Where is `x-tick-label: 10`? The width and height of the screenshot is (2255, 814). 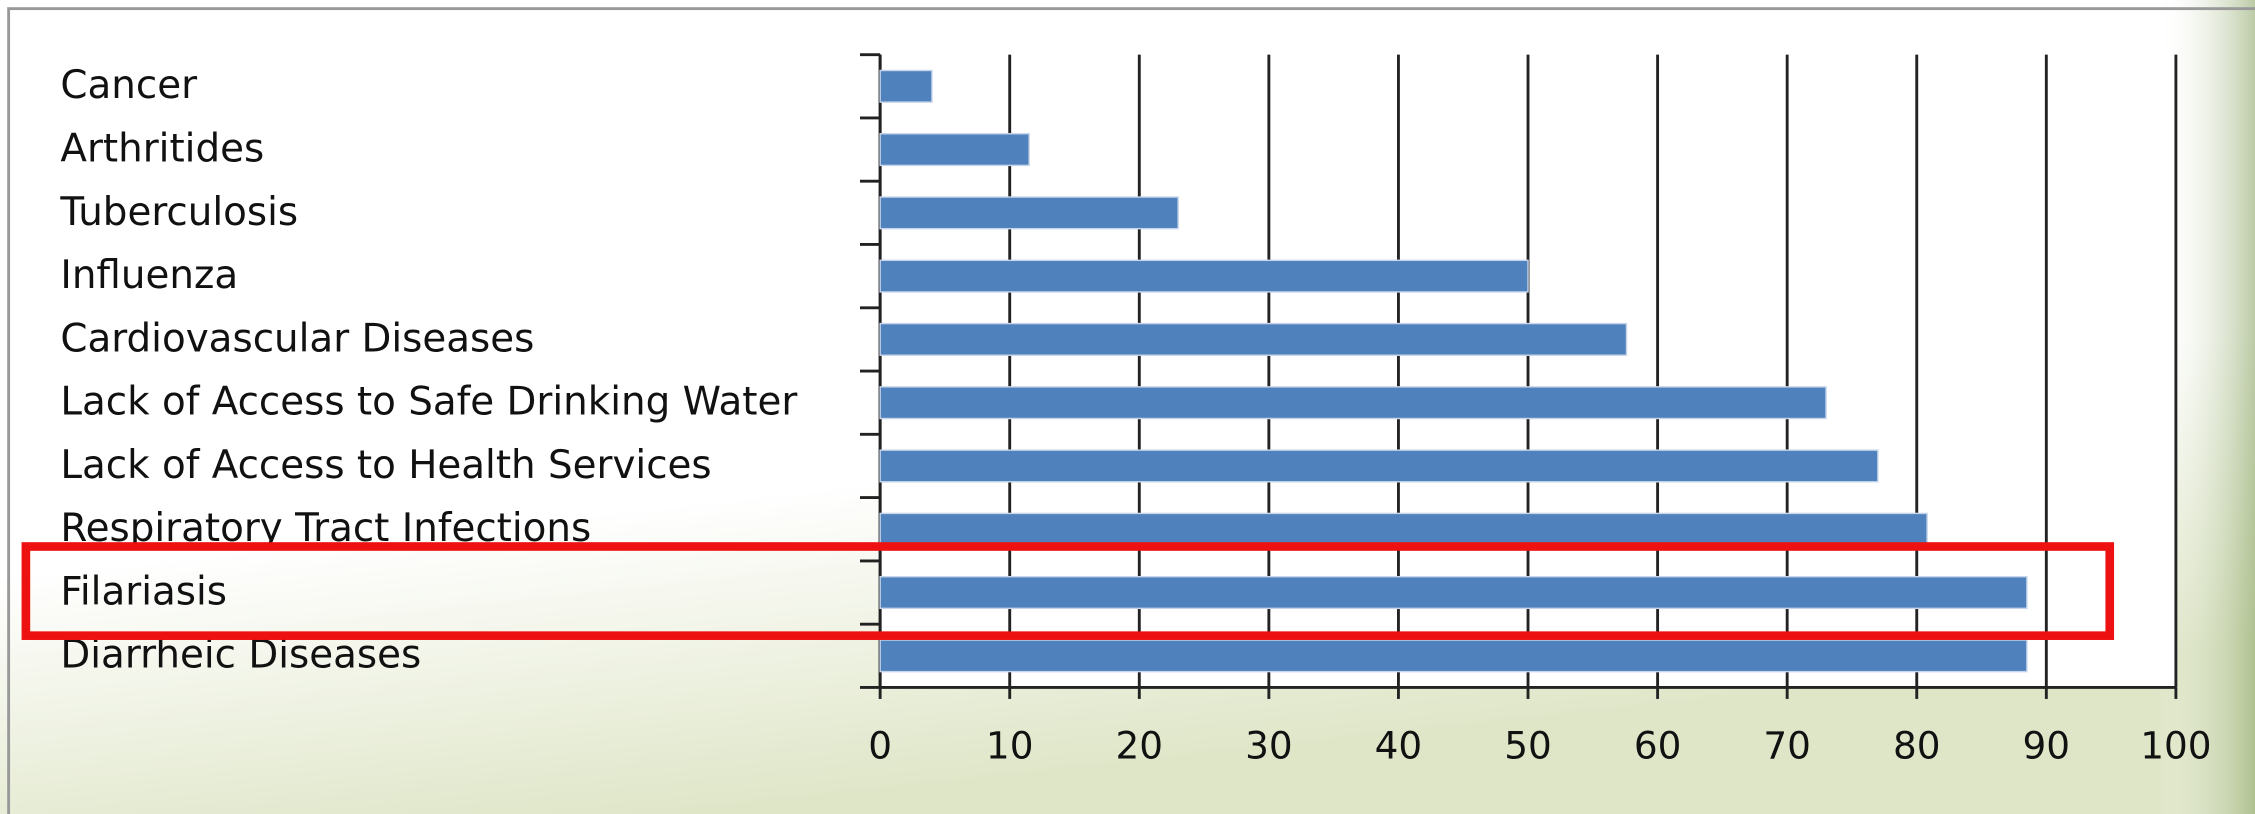
x-tick-label: 10 is located at coordinates (1010, 745).